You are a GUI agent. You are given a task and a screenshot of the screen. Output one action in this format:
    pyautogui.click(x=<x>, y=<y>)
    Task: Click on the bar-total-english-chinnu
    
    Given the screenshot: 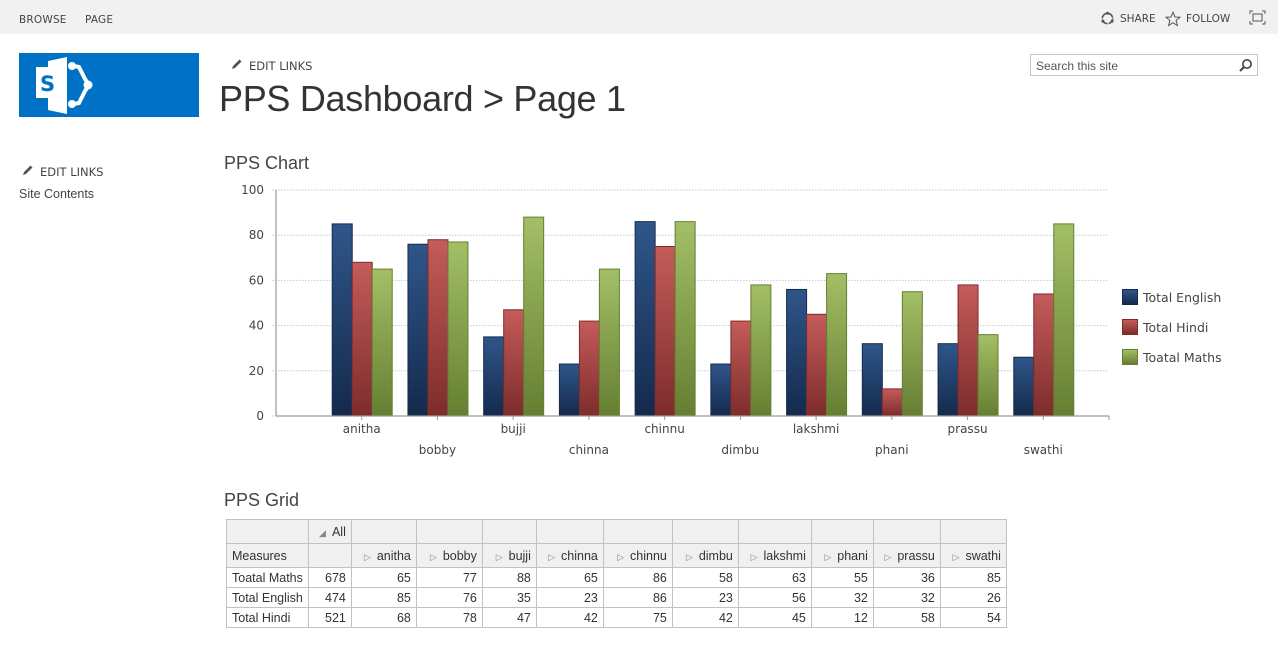 What is the action you would take?
    pyautogui.click(x=645, y=319)
    